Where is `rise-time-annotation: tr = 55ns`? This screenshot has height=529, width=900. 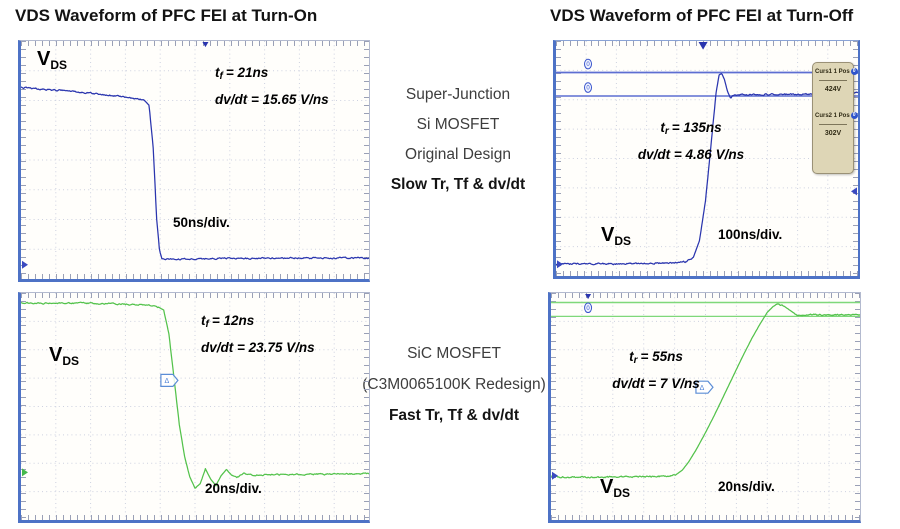
rise-time-annotation: tr = 55ns is located at coordinates (656, 357).